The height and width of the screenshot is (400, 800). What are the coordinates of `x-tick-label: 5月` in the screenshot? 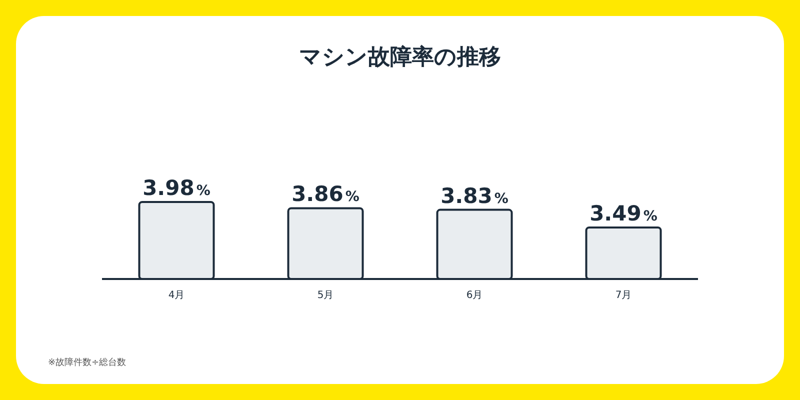 It's located at (325, 295).